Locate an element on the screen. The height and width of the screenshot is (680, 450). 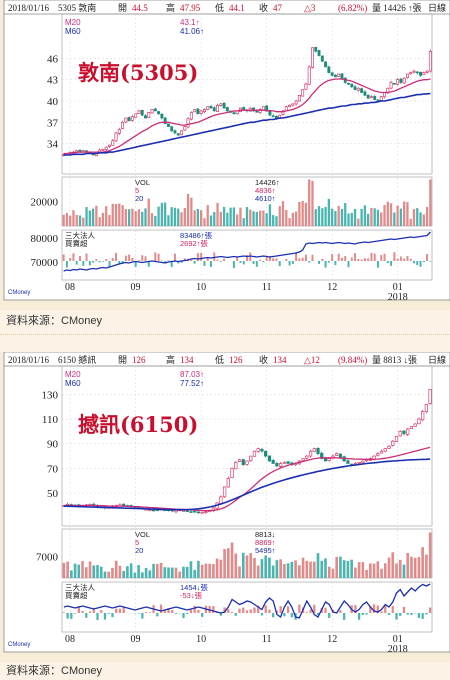
x-tick-label: 11 is located at coordinates (267, 639).